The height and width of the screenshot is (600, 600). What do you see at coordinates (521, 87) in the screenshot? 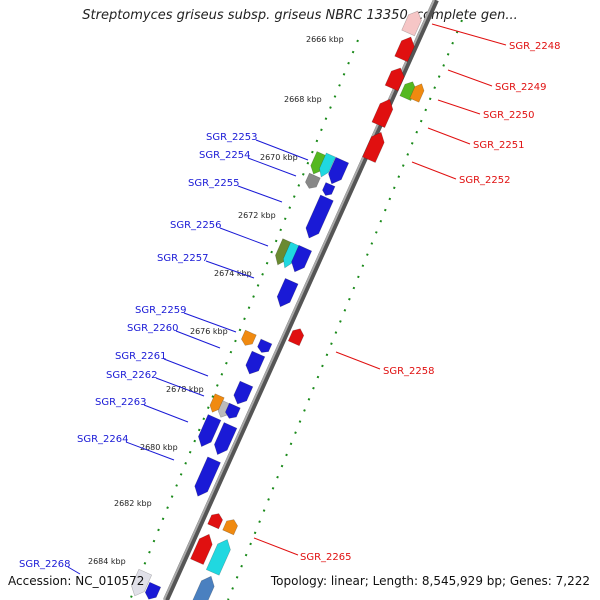
I see `gene-label: SGR_2249` at bounding box center [521, 87].